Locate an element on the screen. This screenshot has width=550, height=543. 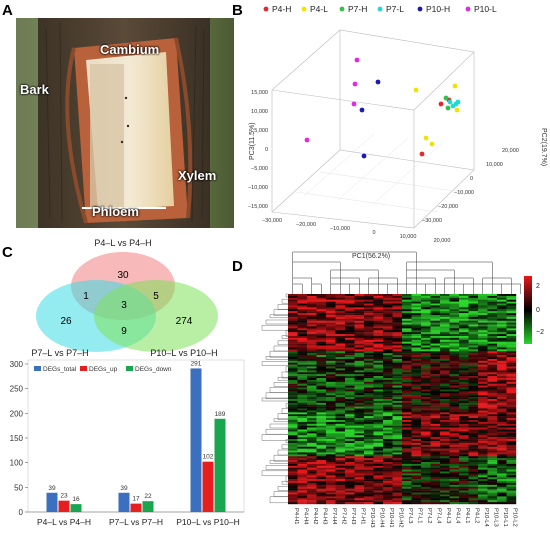
bar-legend-label: DEGs_down is located at coordinates (153, 369).